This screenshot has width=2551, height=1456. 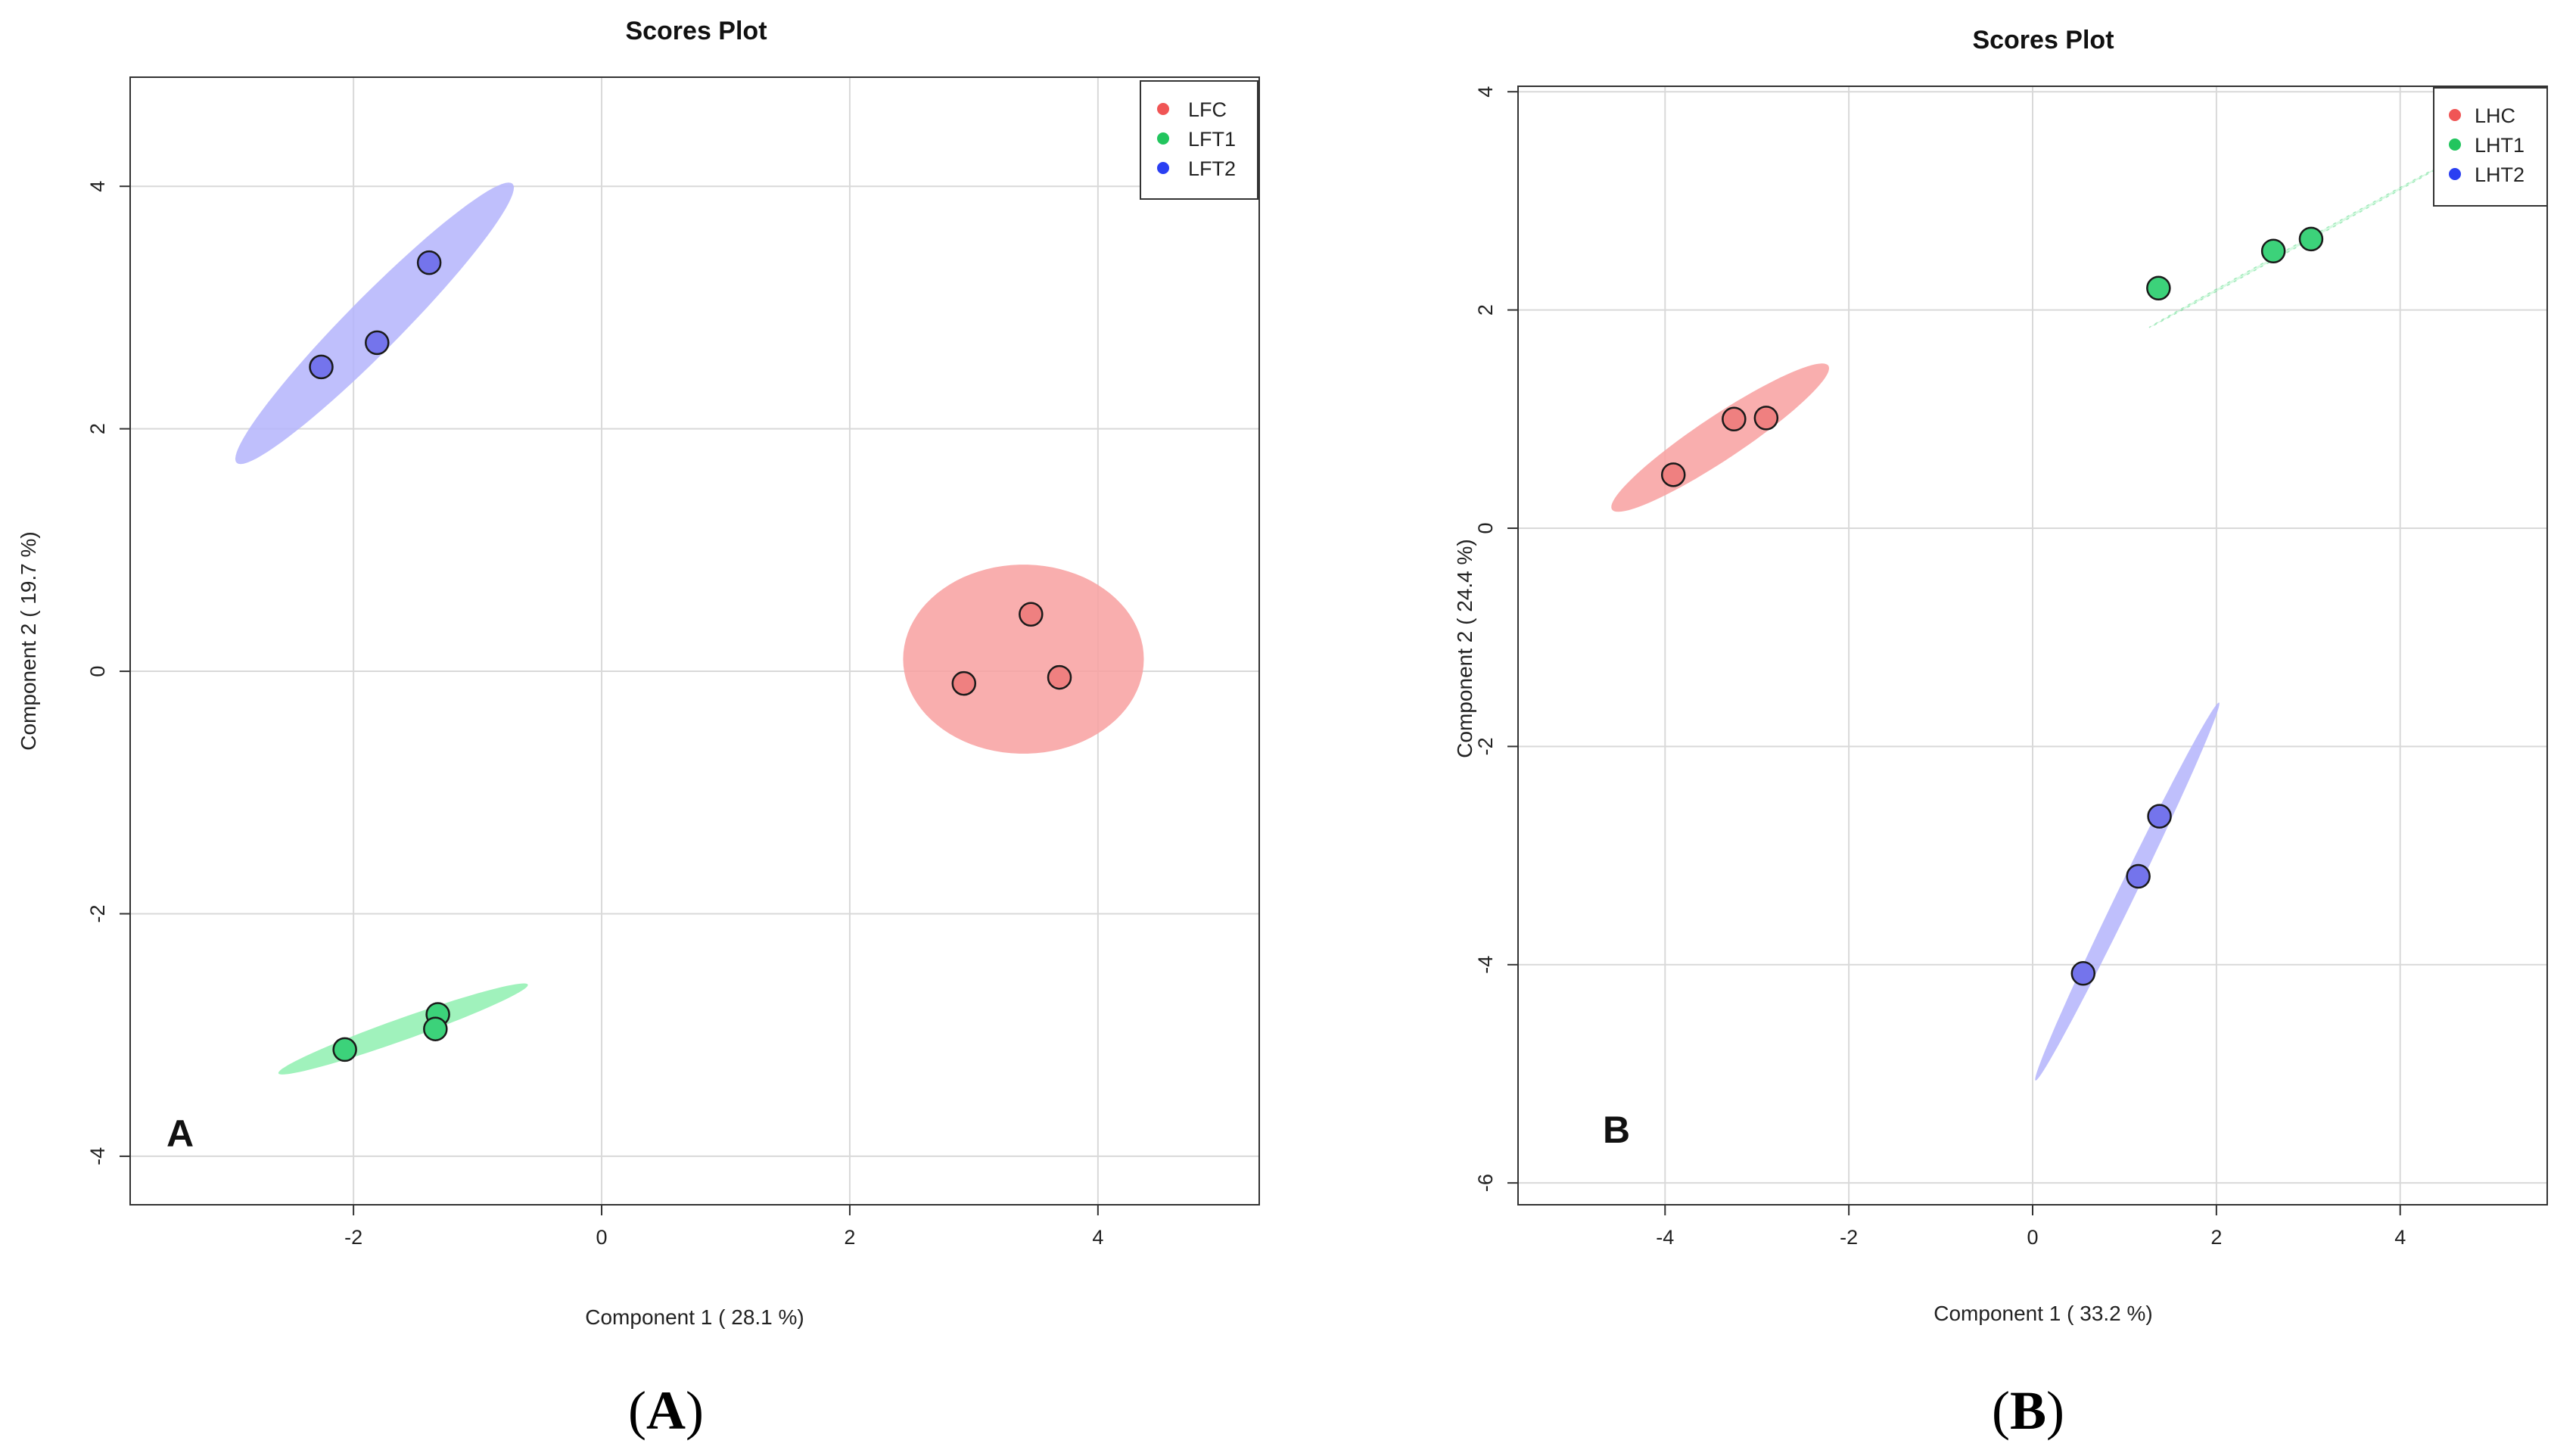 I want to click on ellipse-lft2, so click(x=375, y=323).